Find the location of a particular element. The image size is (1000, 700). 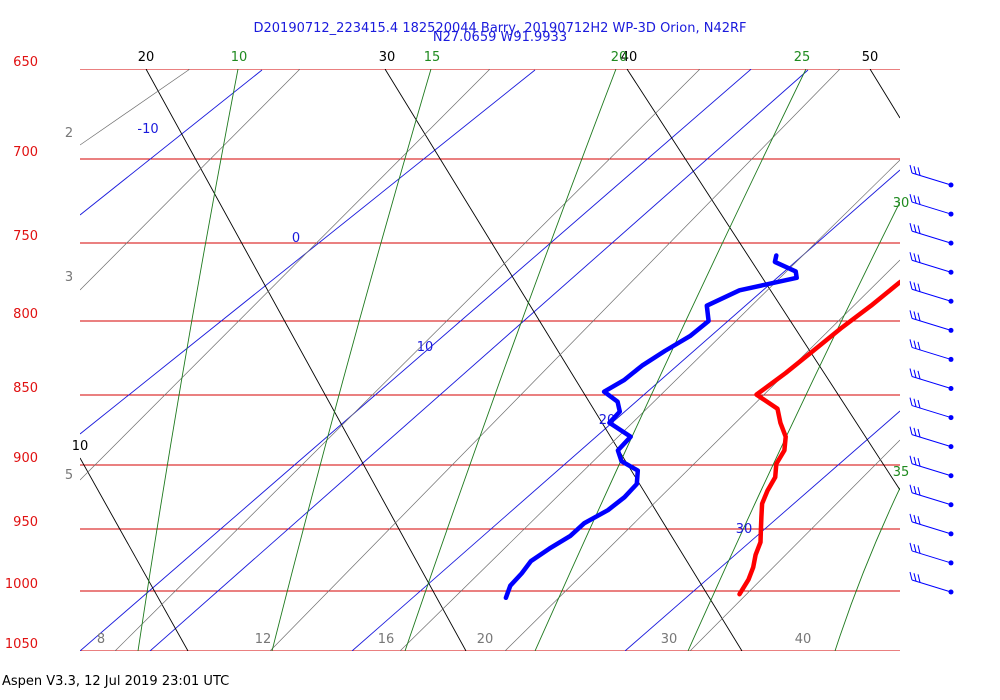

isotherm-label: -10 is located at coordinates (147, 129).